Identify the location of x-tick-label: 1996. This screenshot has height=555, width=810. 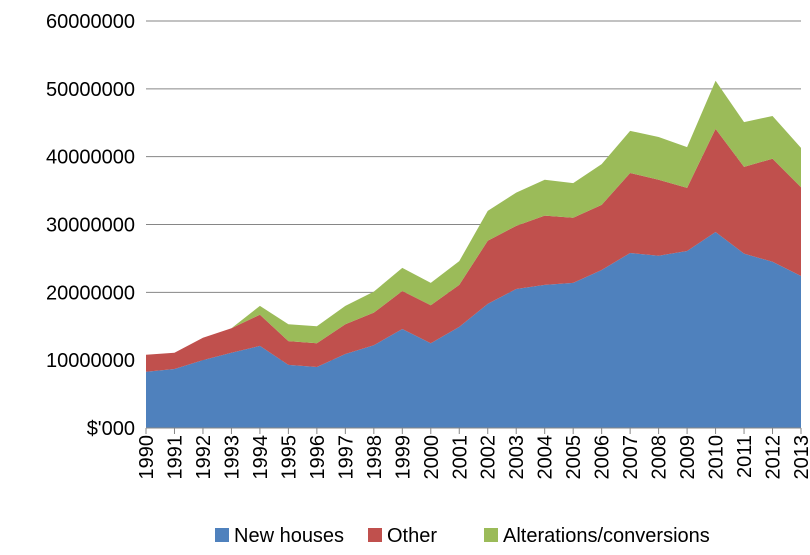
(318, 457).